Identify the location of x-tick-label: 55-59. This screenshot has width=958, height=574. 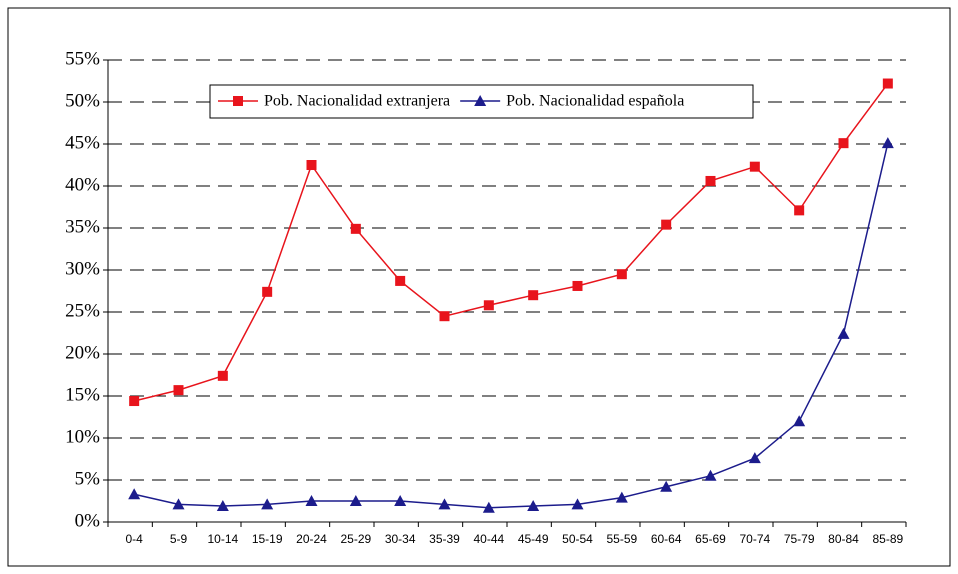
(621, 539).